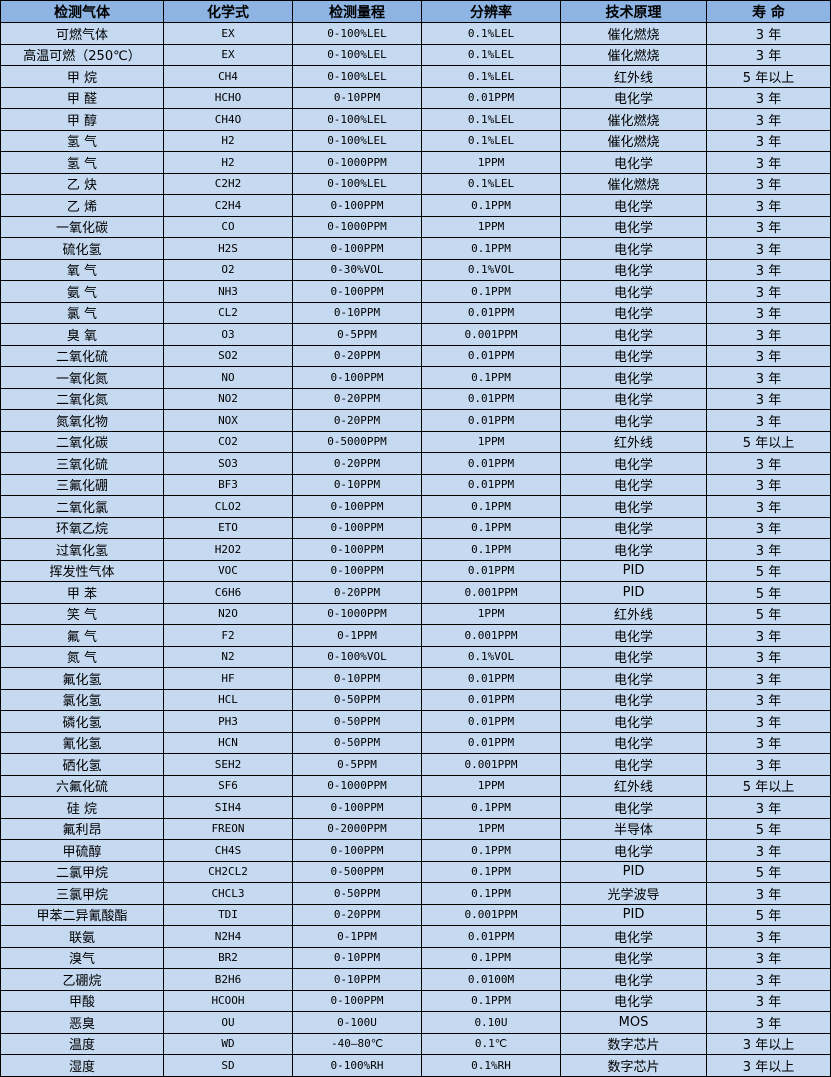 The height and width of the screenshot is (1077, 831). I want to click on cell-gas: 联氨, so click(82, 936).